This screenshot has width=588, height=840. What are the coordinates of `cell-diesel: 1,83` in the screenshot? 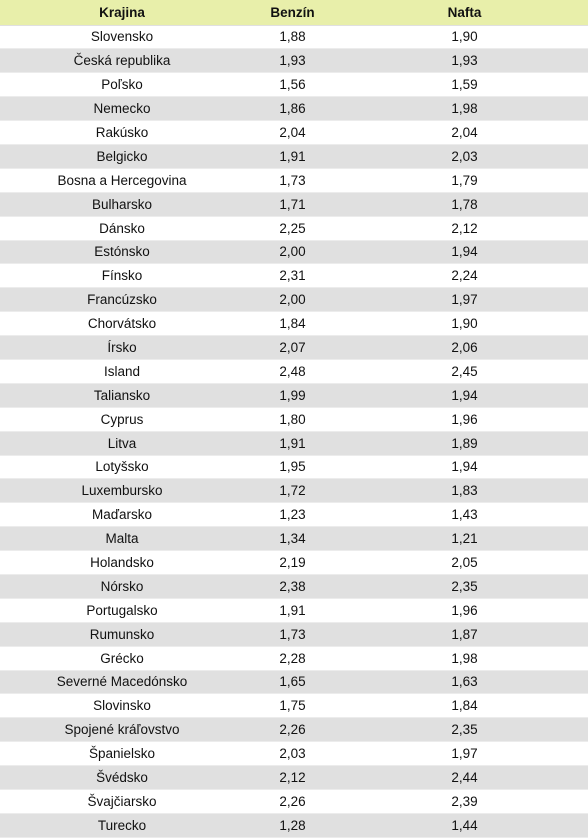 It's located at (464, 491).